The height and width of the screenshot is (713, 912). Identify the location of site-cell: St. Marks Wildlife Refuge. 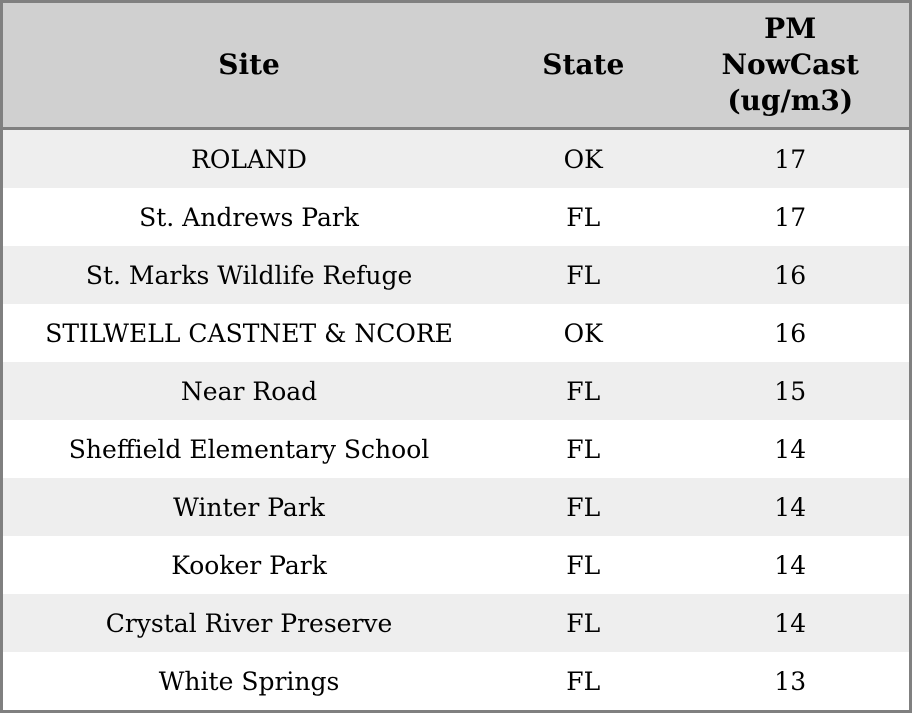
(249, 275).